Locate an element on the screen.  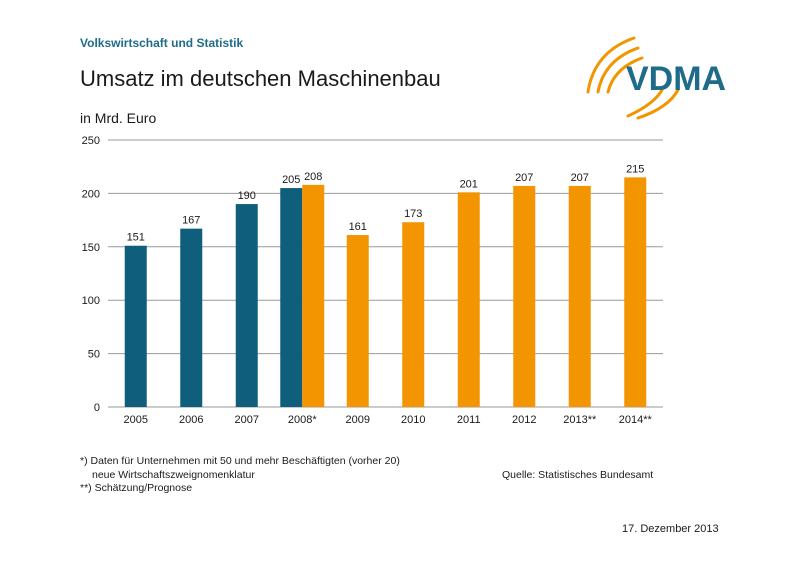
x-tick-label: 2006 is located at coordinates (191, 420).